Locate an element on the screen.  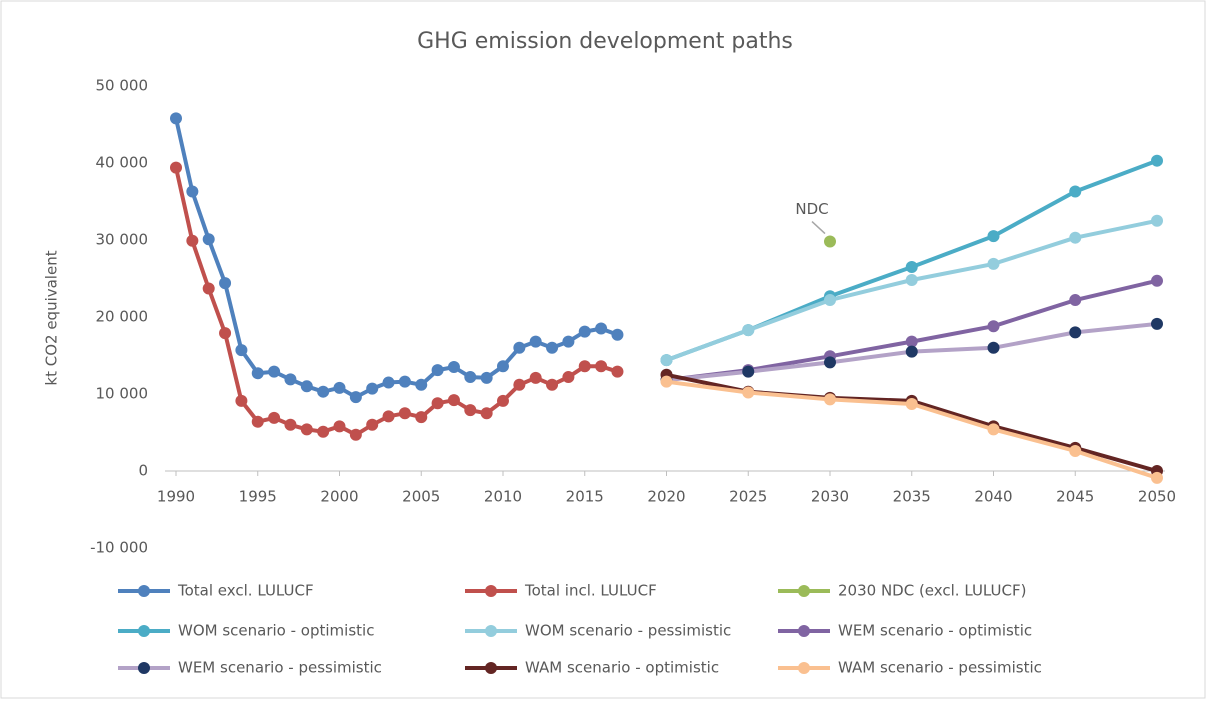
legend-label: Total incl. LULUCF is located at coordinates (590, 591).